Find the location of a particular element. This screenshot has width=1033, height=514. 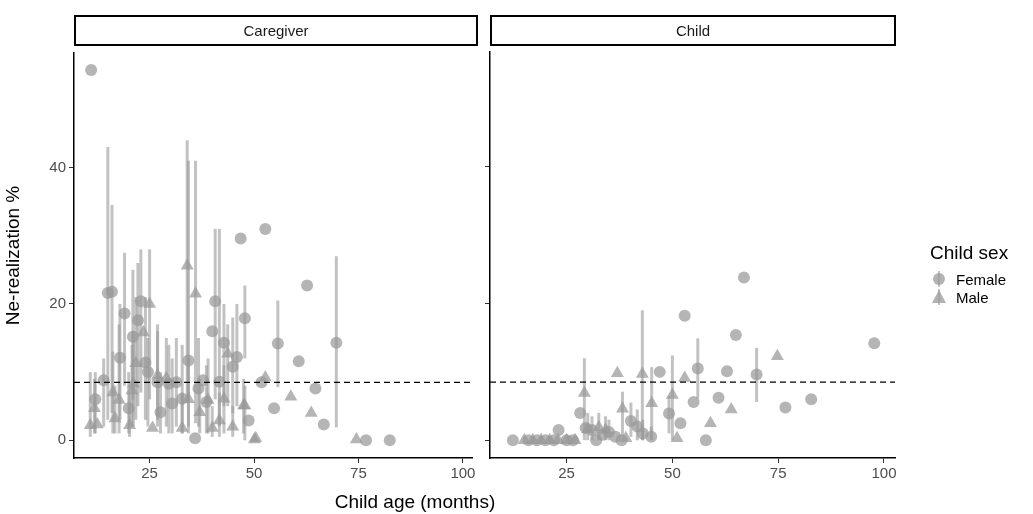

y-tick-label: 20 is located at coordinates (57, 303).